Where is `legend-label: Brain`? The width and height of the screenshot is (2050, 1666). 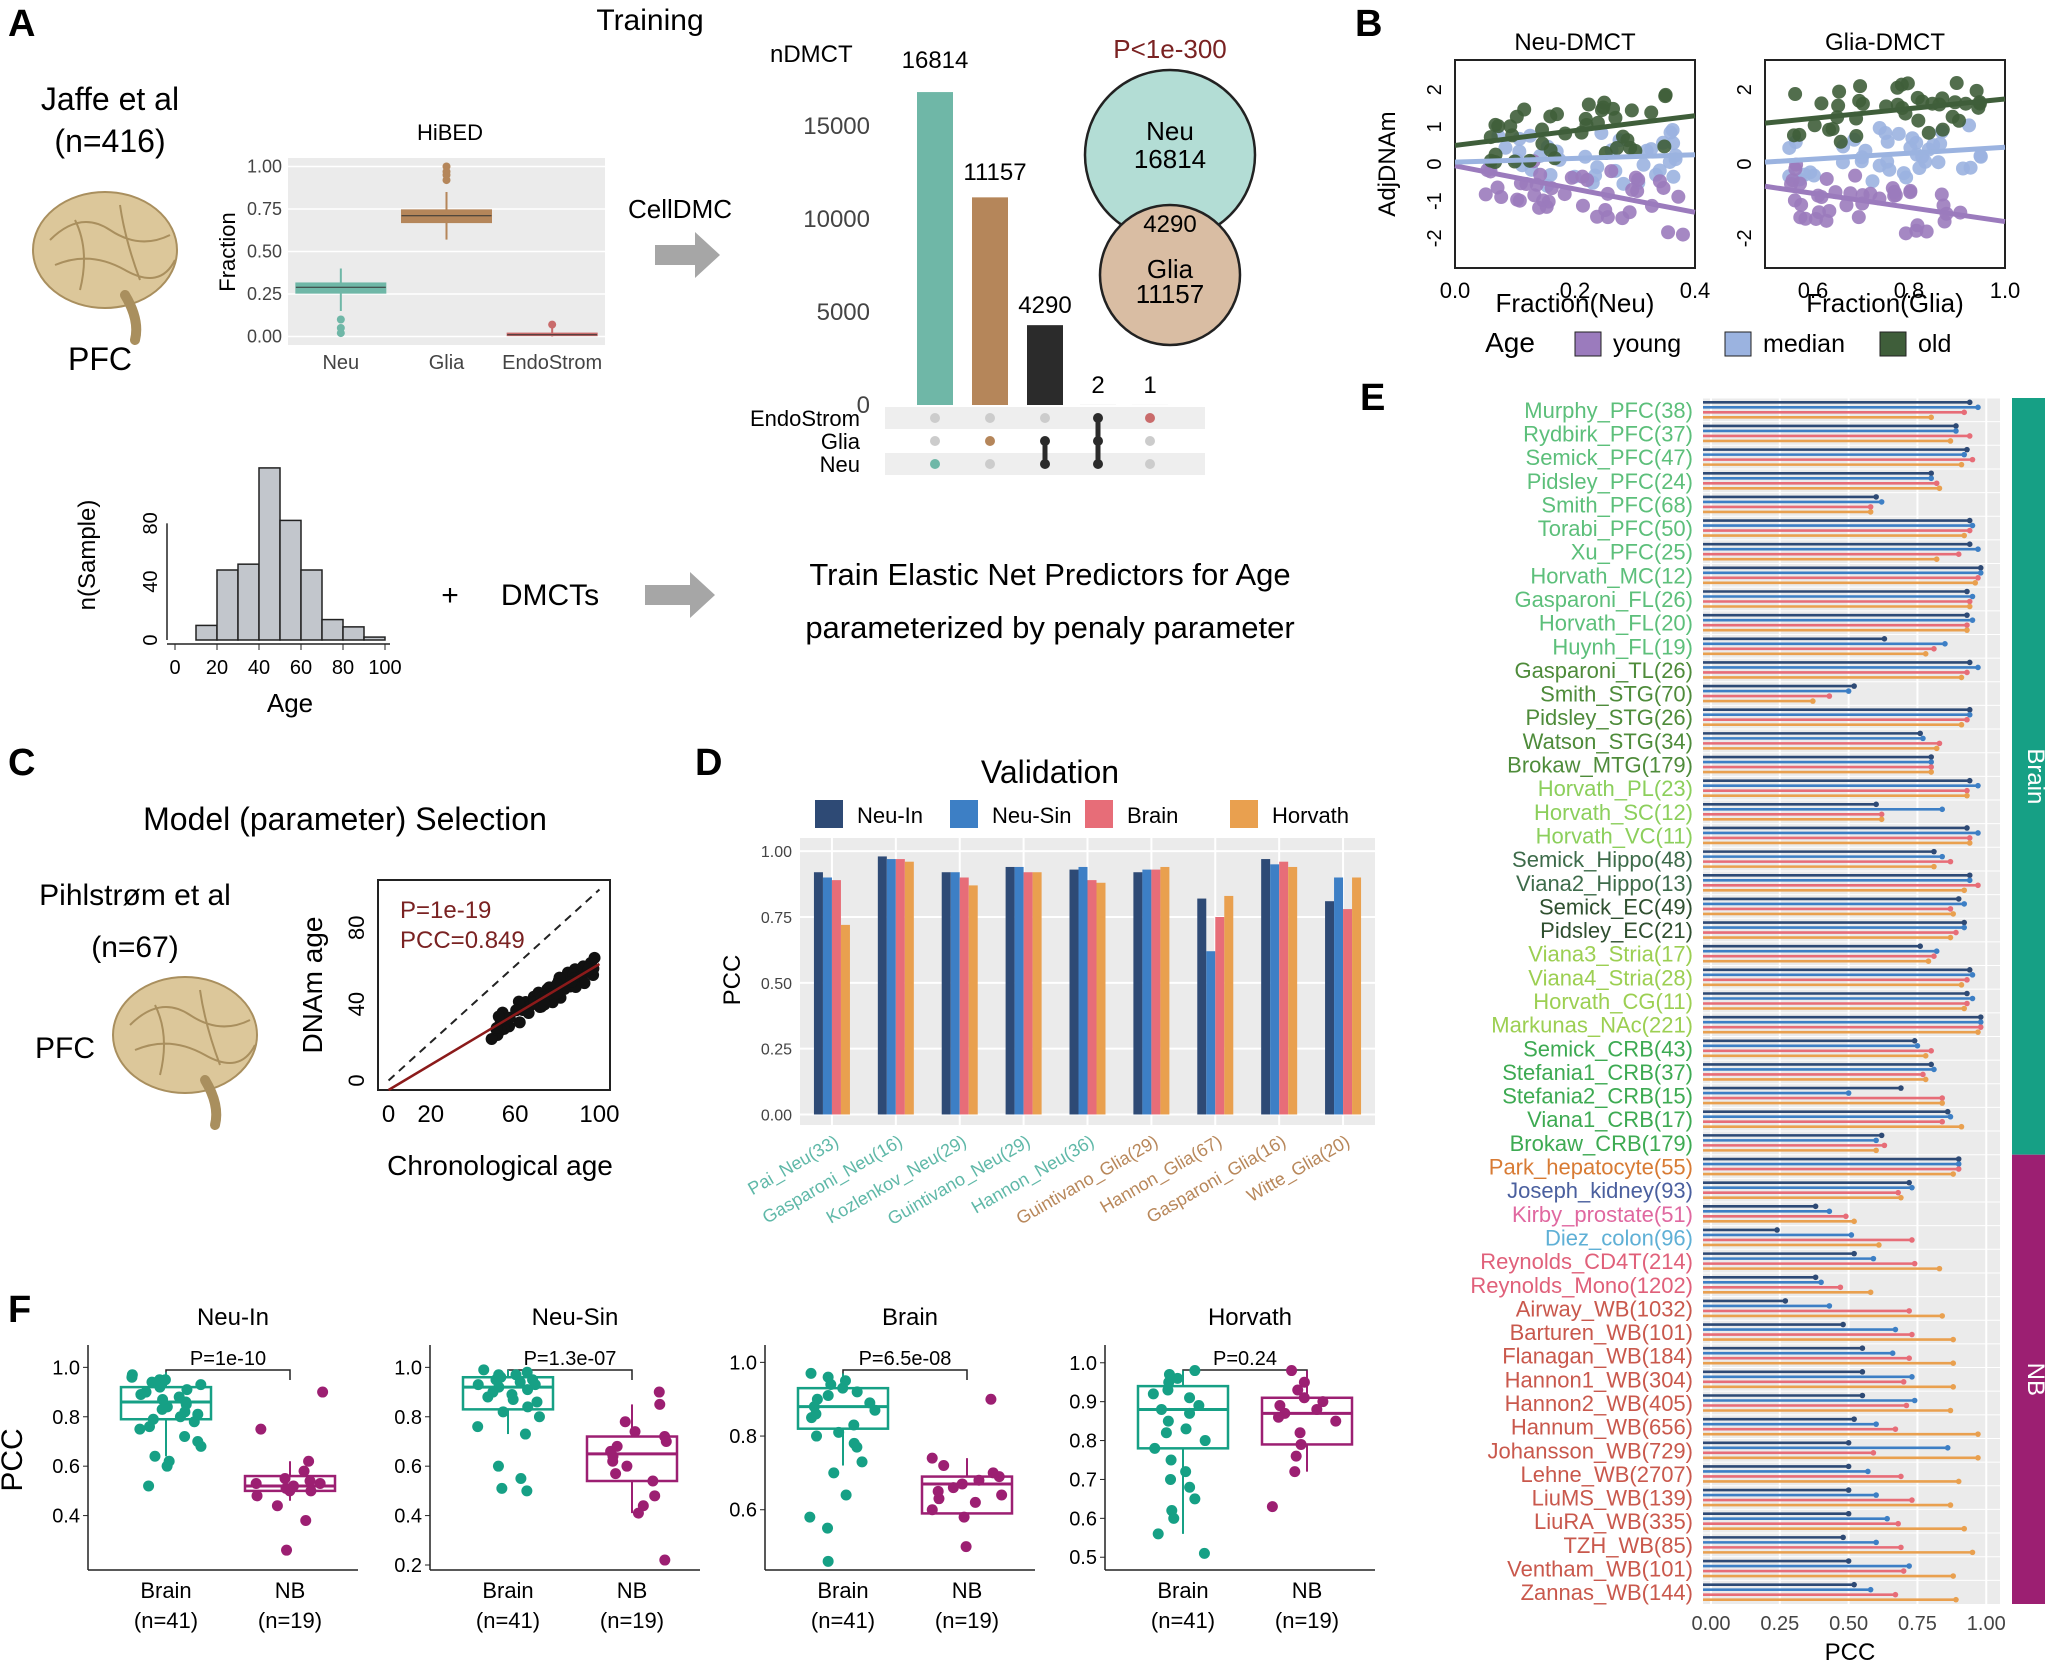
legend-label: Brain is located at coordinates (1152, 815).